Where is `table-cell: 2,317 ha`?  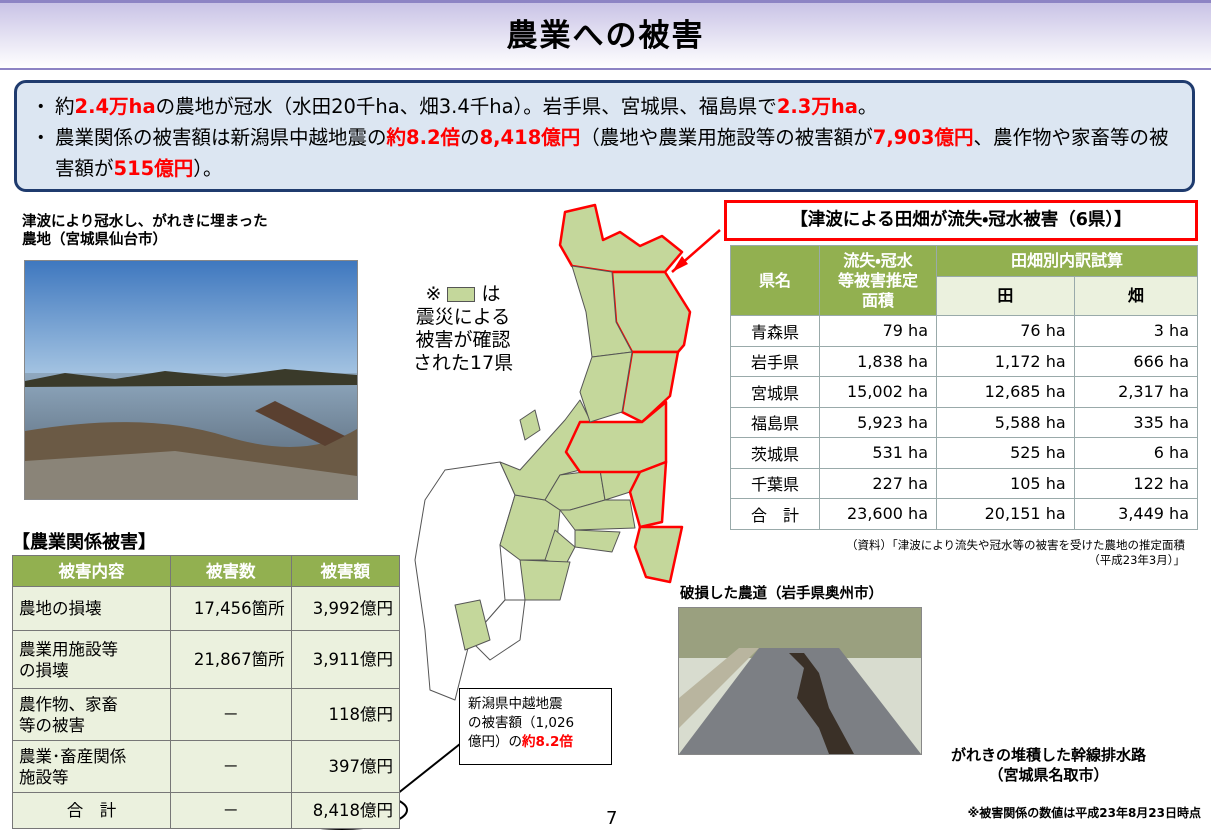
table-cell: 2,317 ha is located at coordinates (1136, 392).